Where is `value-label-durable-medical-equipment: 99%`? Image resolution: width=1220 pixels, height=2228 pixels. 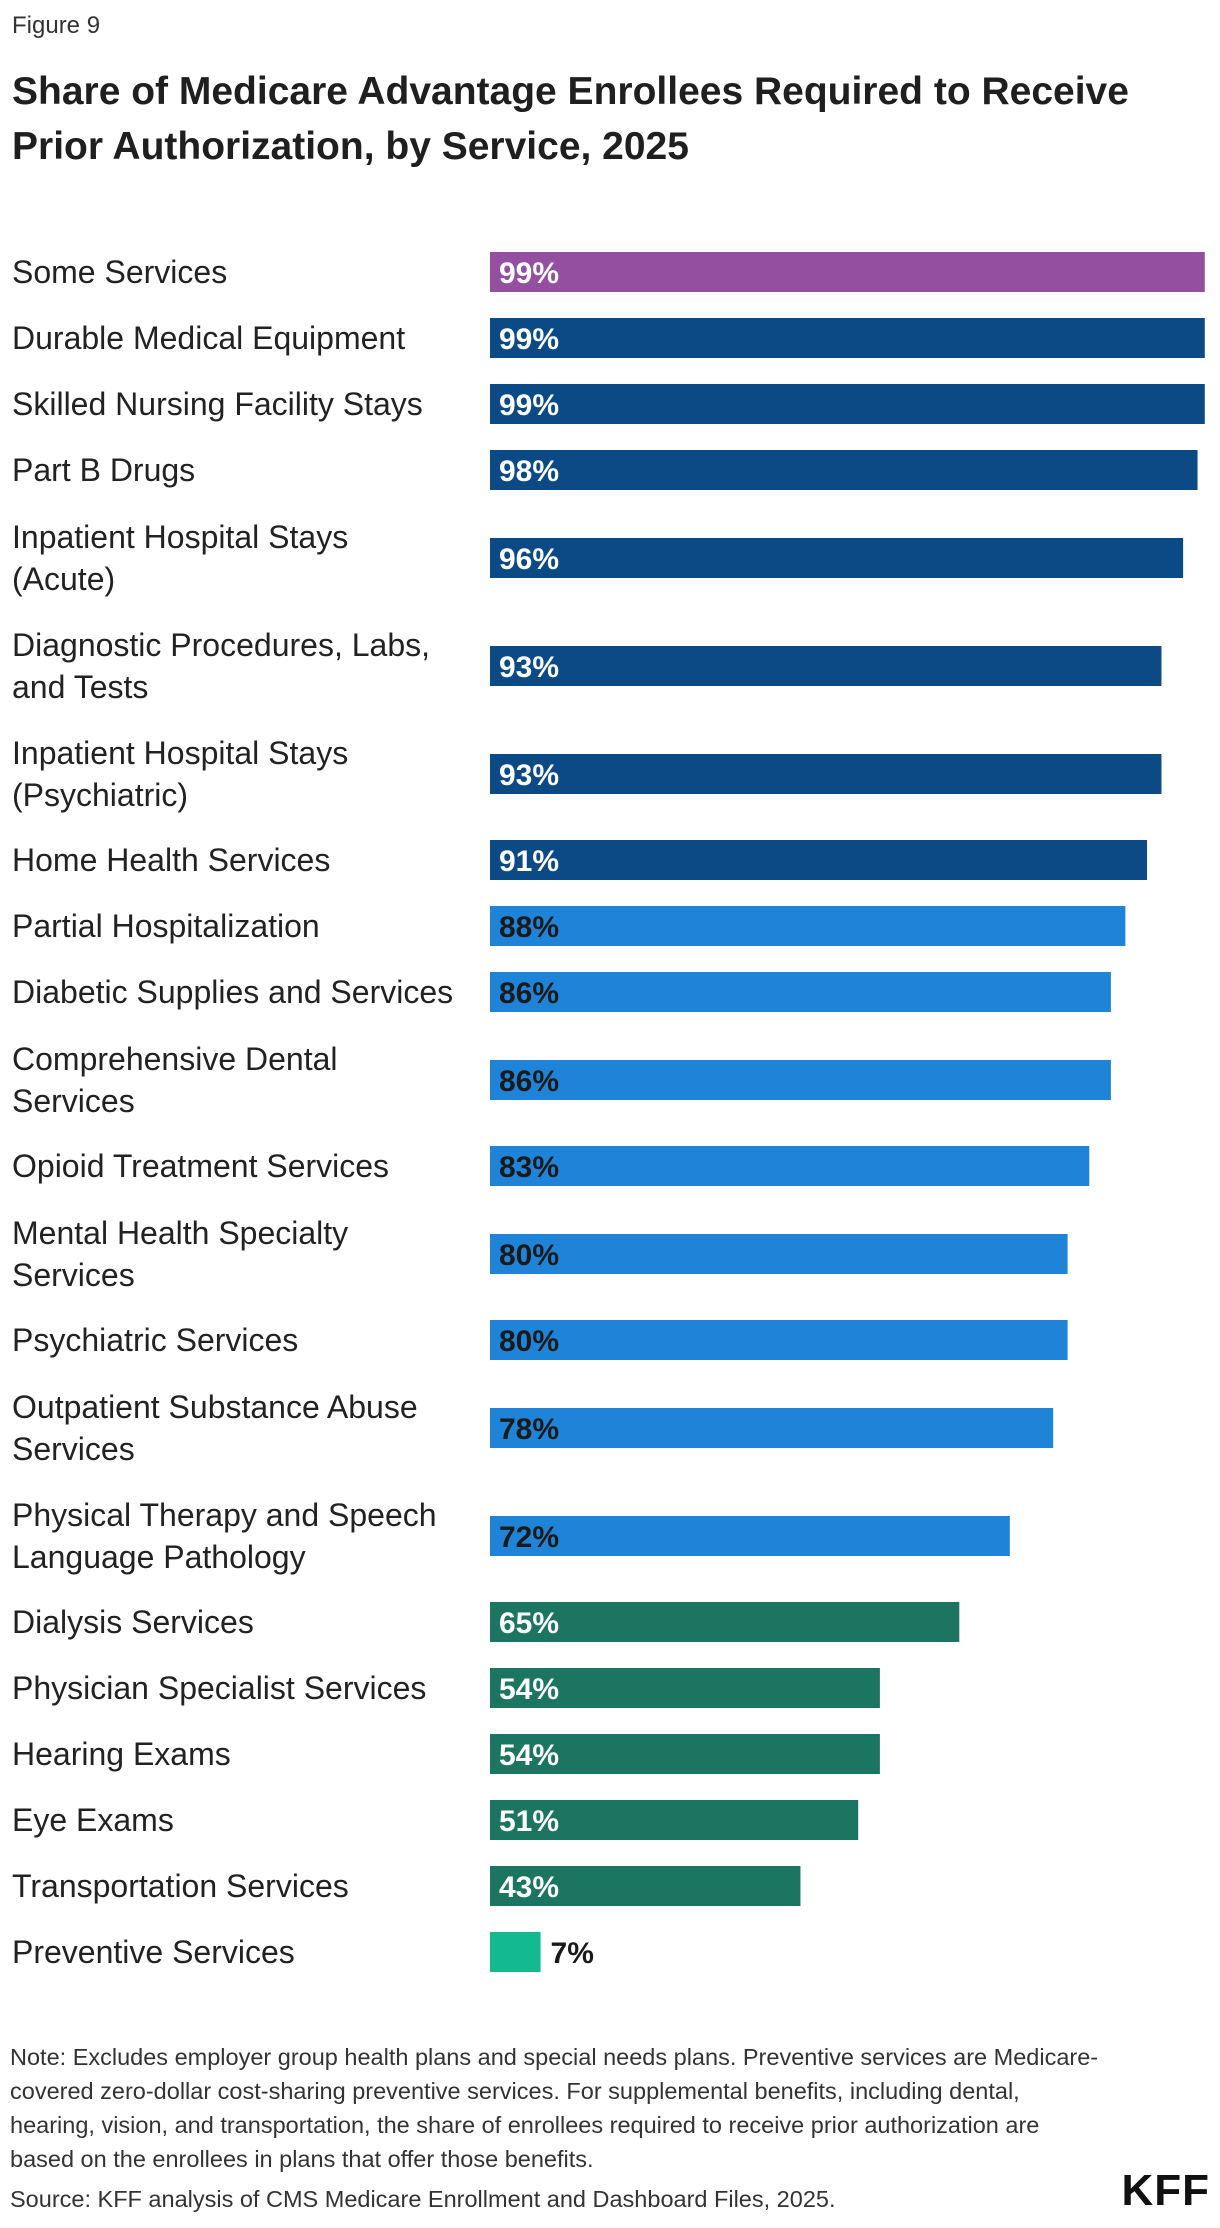
value-label-durable-medical-equipment: 99% is located at coordinates (529, 339).